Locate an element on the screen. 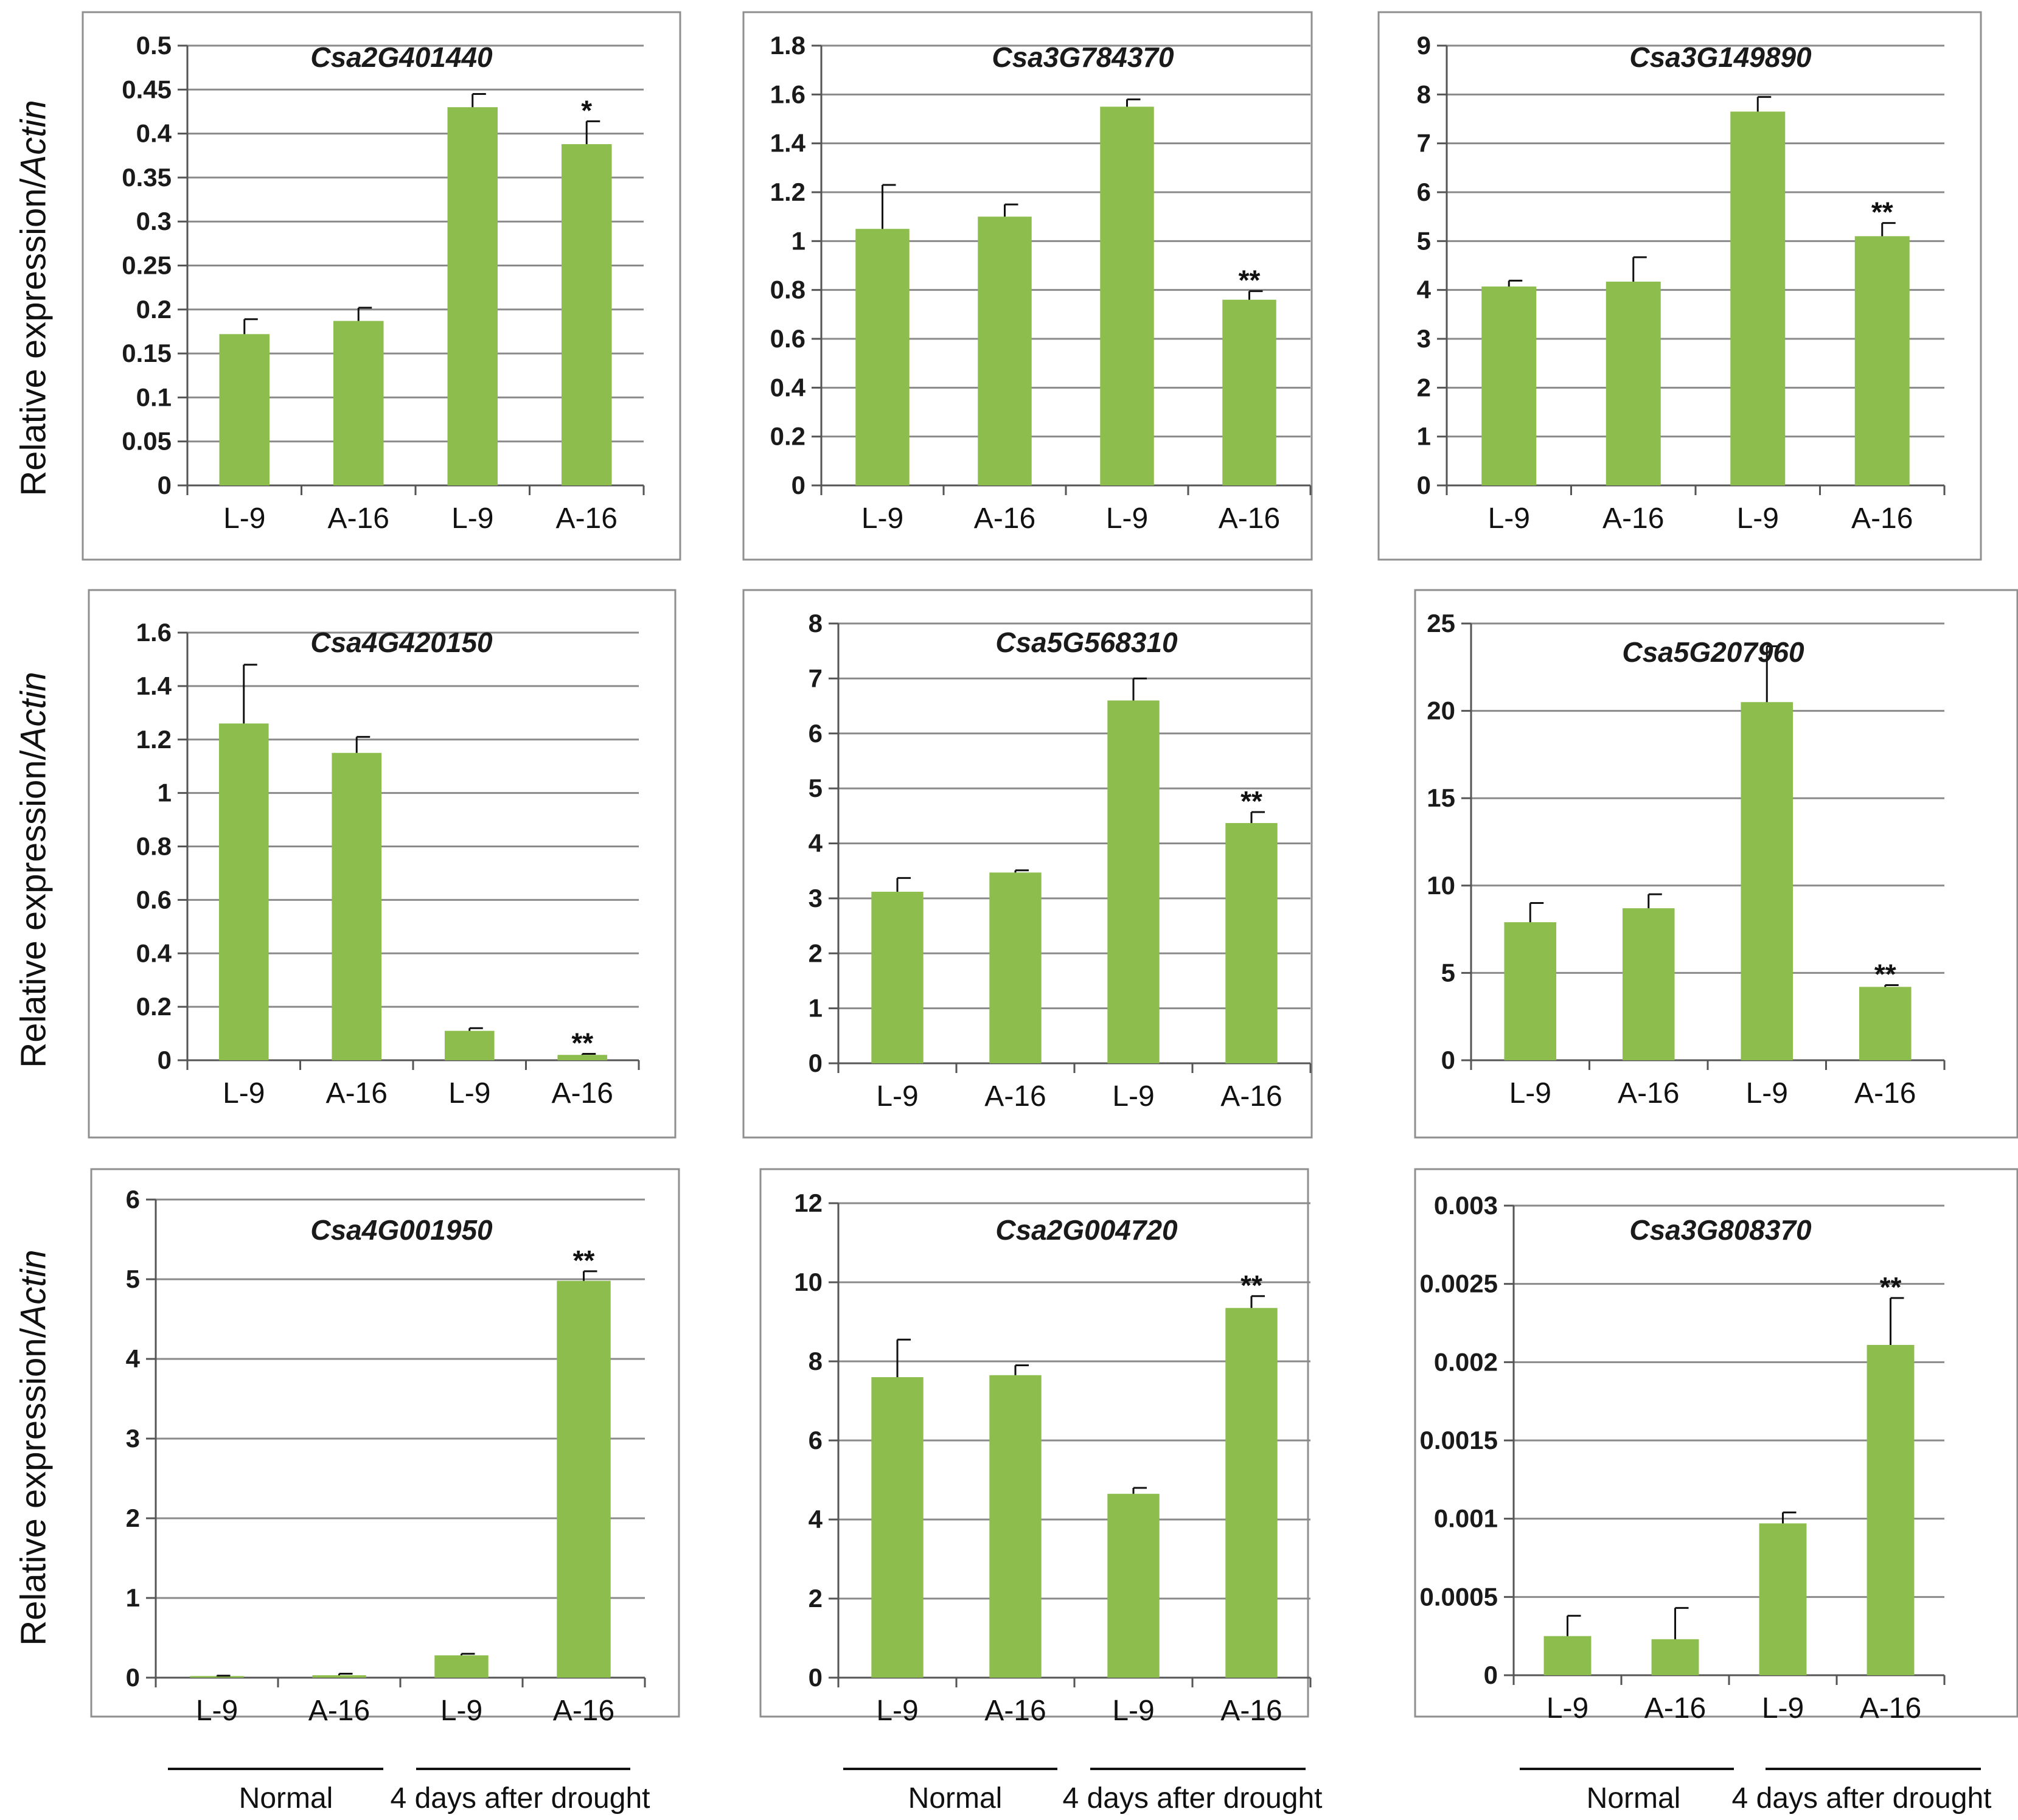 The height and width of the screenshot is (1820, 2018). y-tick-label: 0.1 is located at coordinates (154, 397).